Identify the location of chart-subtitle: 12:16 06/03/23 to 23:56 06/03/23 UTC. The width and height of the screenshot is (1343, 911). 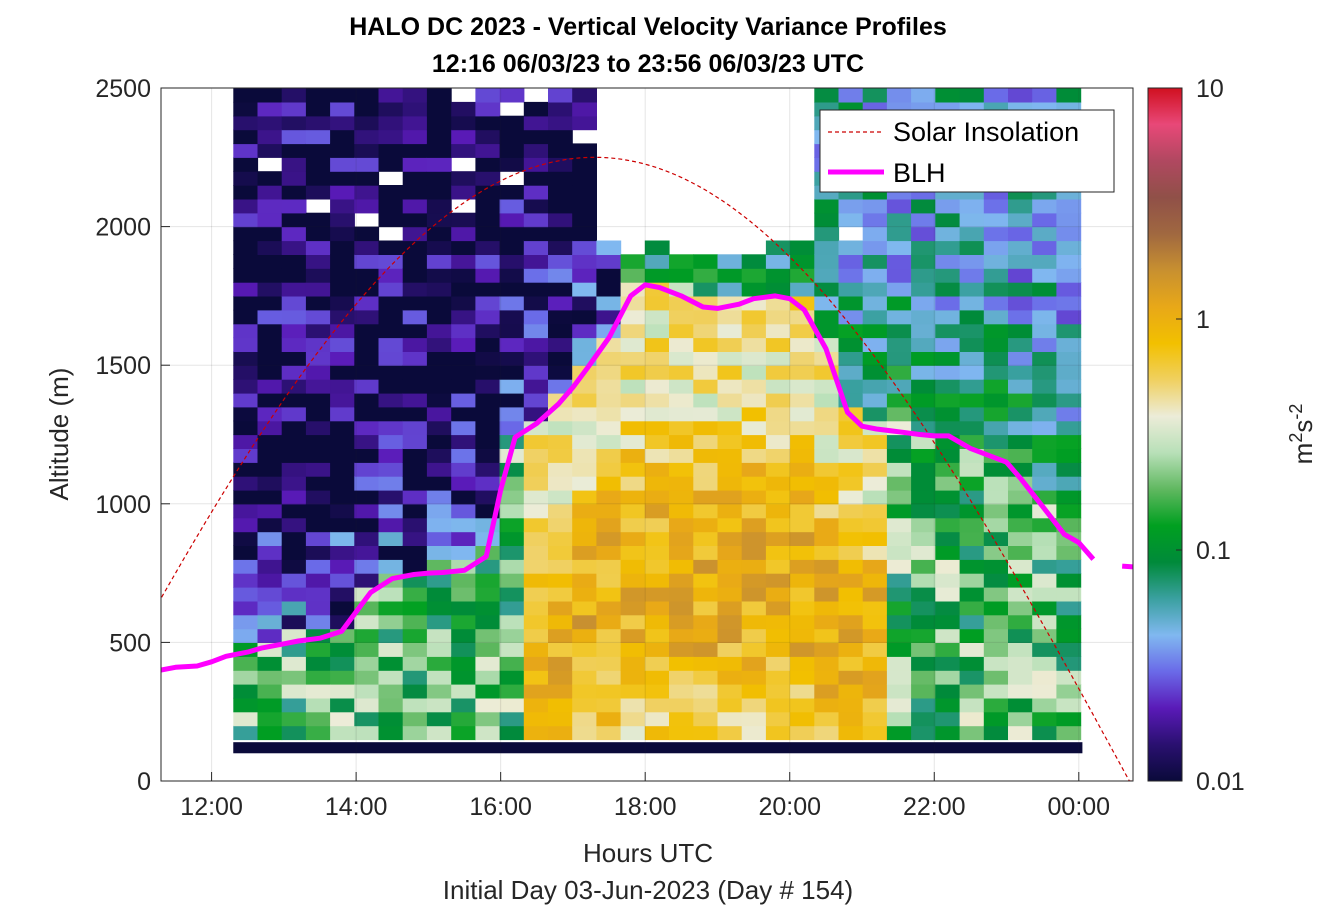
(648, 64).